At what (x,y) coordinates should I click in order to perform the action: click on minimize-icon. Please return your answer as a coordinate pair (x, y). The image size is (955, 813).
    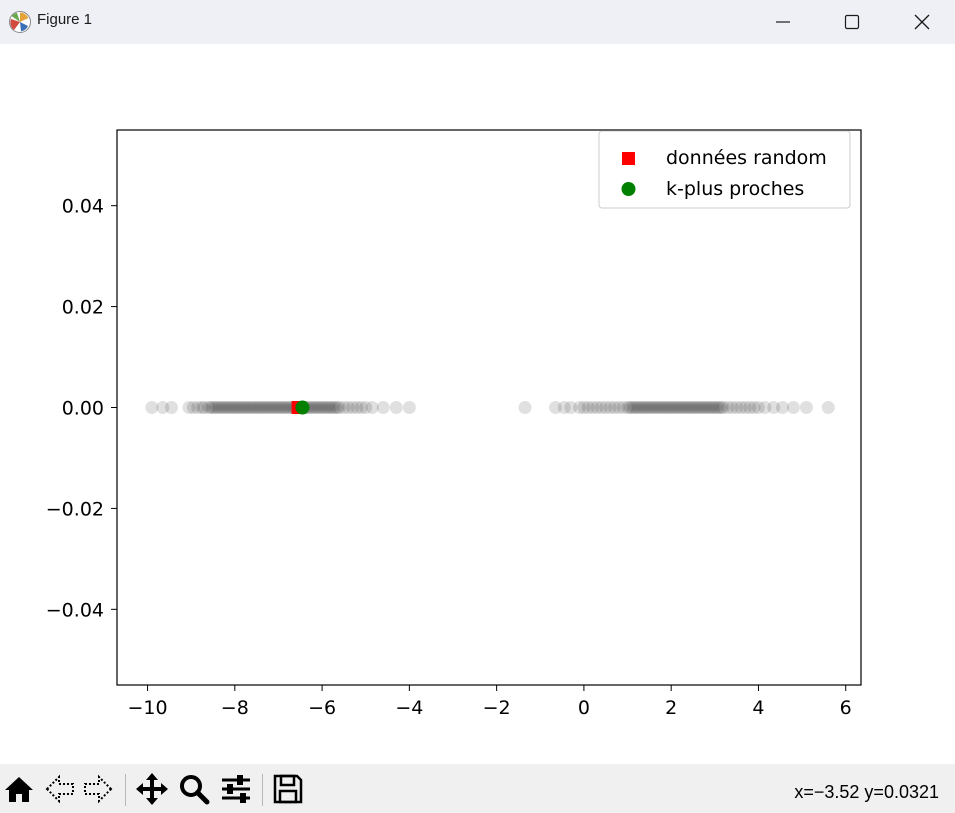
    Looking at the image, I should click on (783, 22).